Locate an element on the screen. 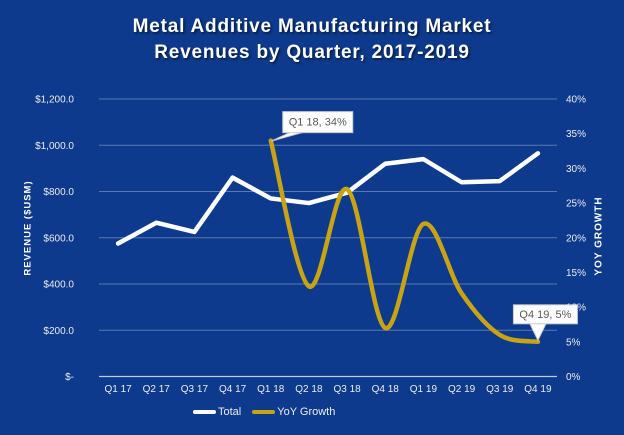 This screenshot has width=624, height=435. x-axis-tick-label: Q3 17 is located at coordinates (195, 389).